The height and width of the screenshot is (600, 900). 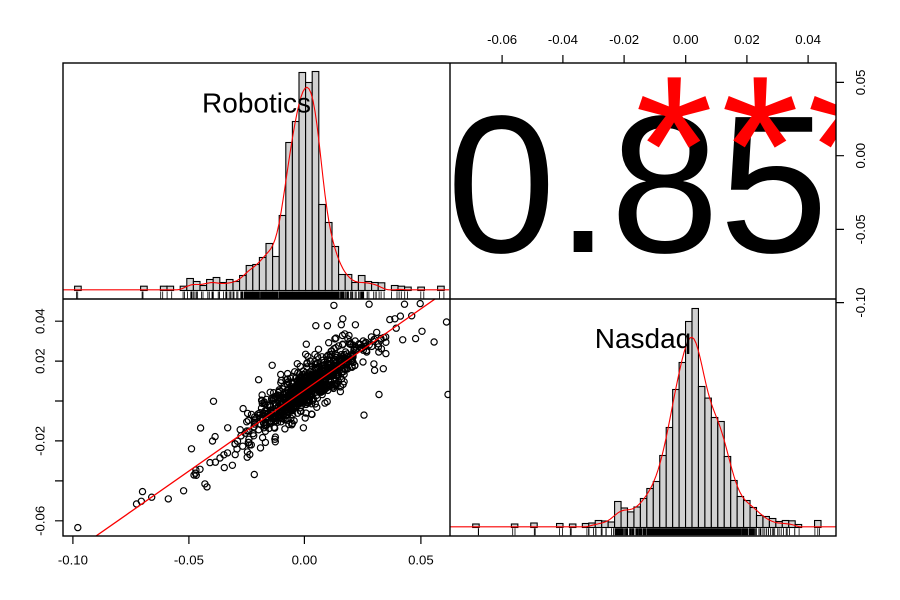 What do you see at coordinates (643, 338) in the screenshot?
I see `svg-text: Nasdaq` at bounding box center [643, 338].